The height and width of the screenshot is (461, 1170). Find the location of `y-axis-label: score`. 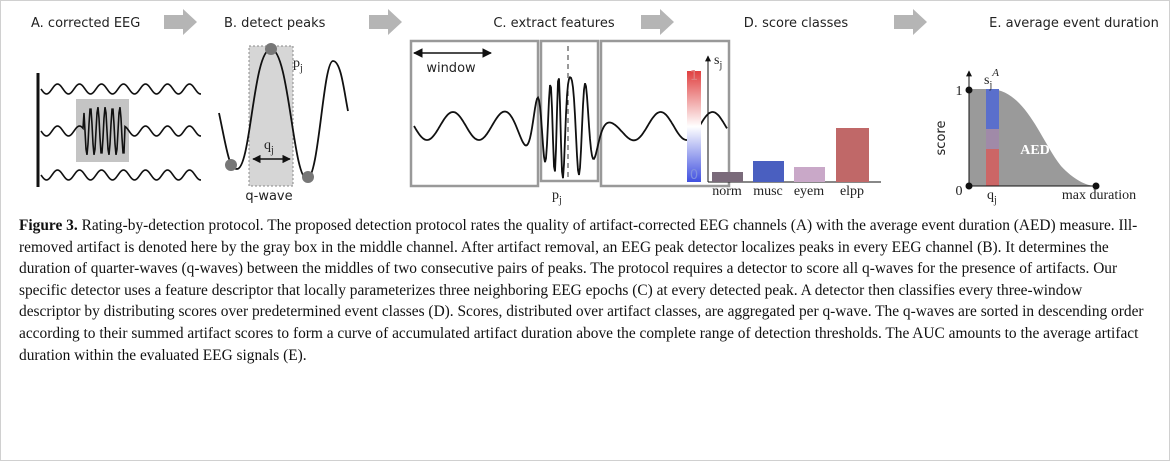

y-axis-label: score is located at coordinates (941, 138).